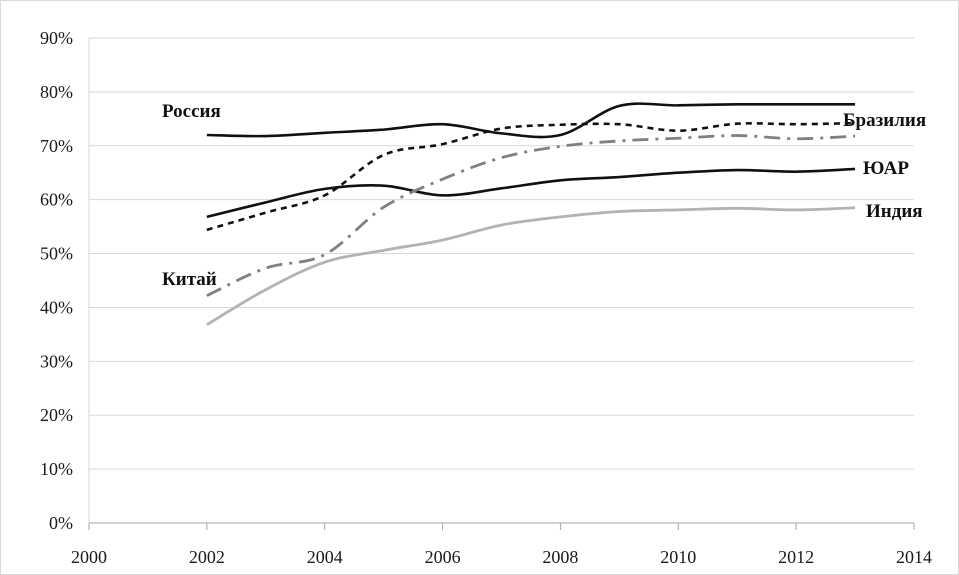 The width and height of the screenshot is (959, 575). What do you see at coordinates (56, 92) in the screenshot?
I see `y-tick-label: 80%` at bounding box center [56, 92].